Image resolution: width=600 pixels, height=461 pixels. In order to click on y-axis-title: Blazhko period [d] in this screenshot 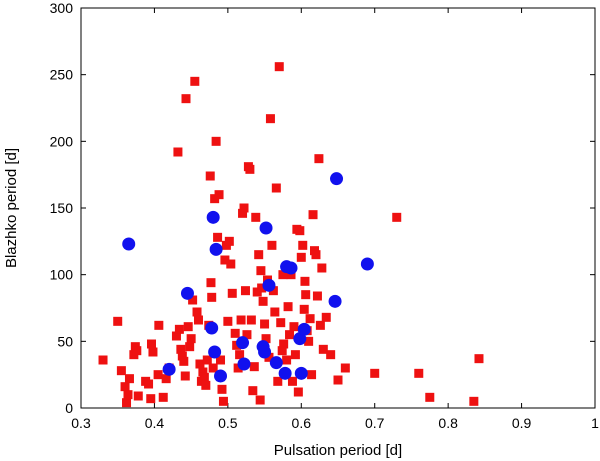, I will do `click(11, 208)`.